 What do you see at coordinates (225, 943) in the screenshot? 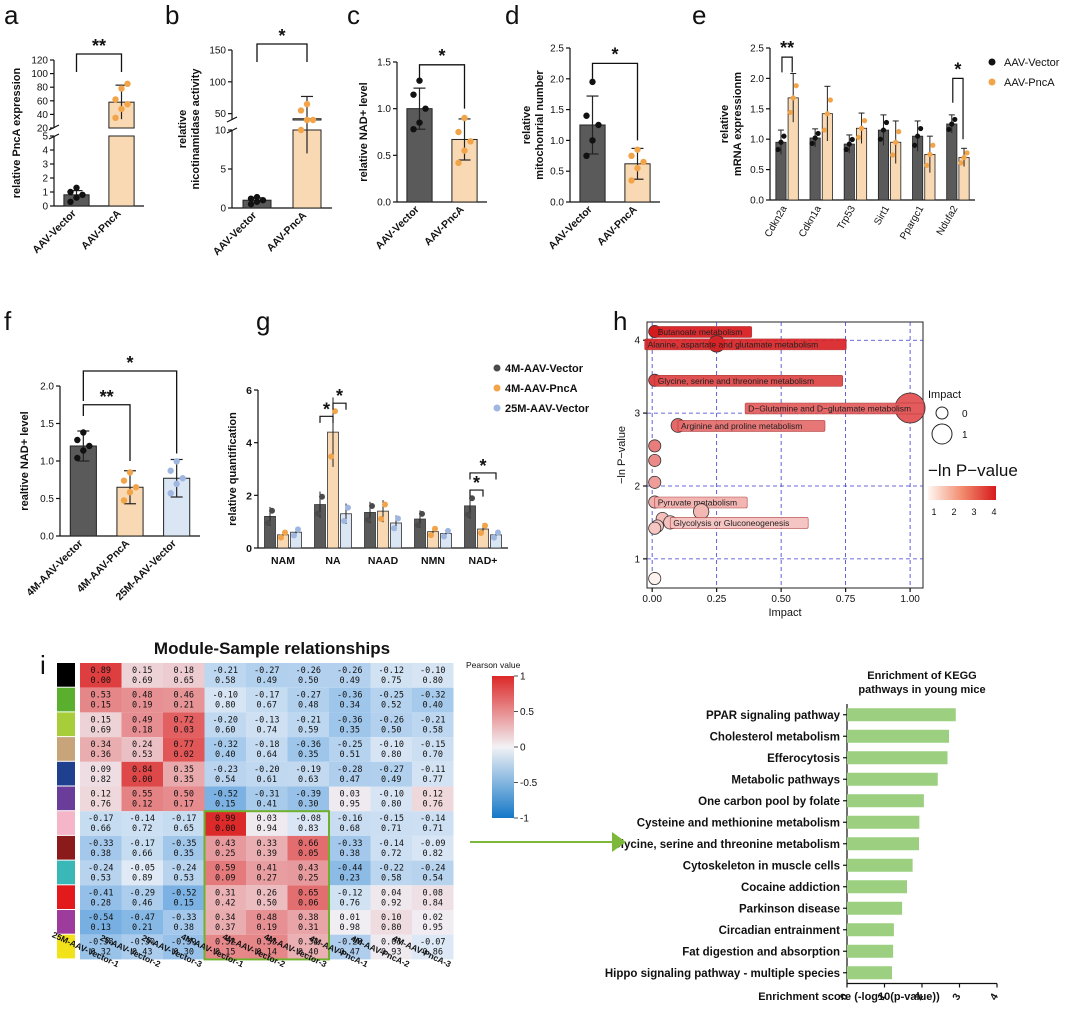
I see `heatmap-cell-value: 0.52` at bounding box center [225, 943].